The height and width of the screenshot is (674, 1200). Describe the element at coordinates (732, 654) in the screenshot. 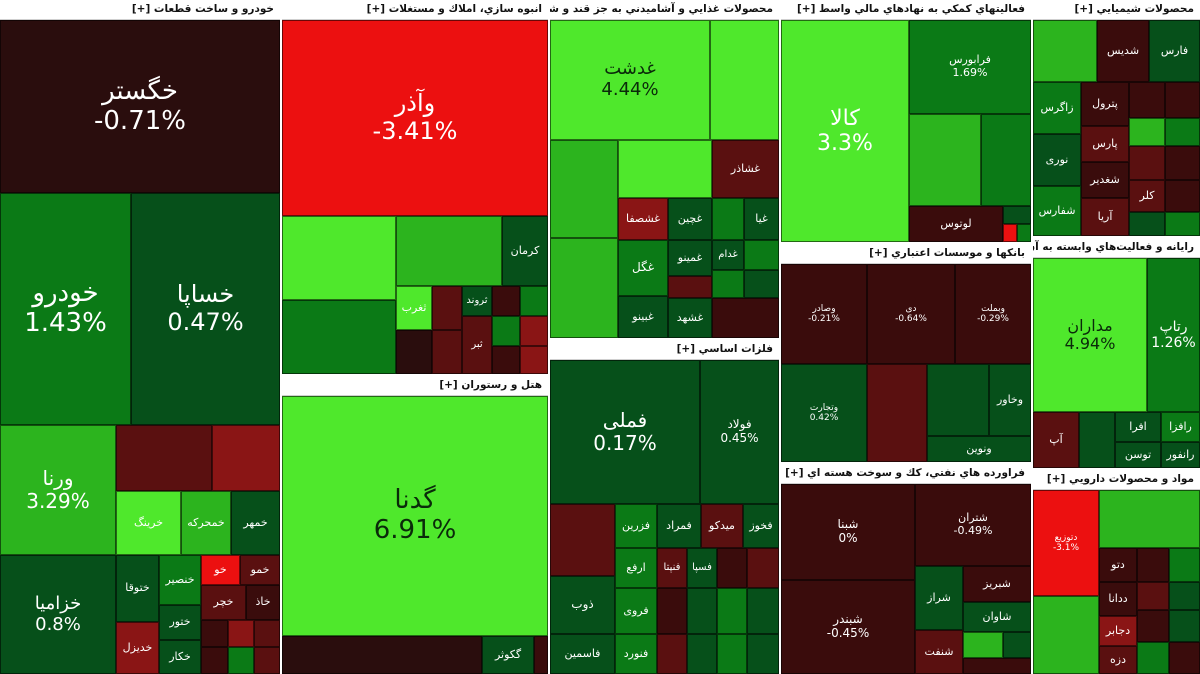

I see `tile-metals-j` at that location.